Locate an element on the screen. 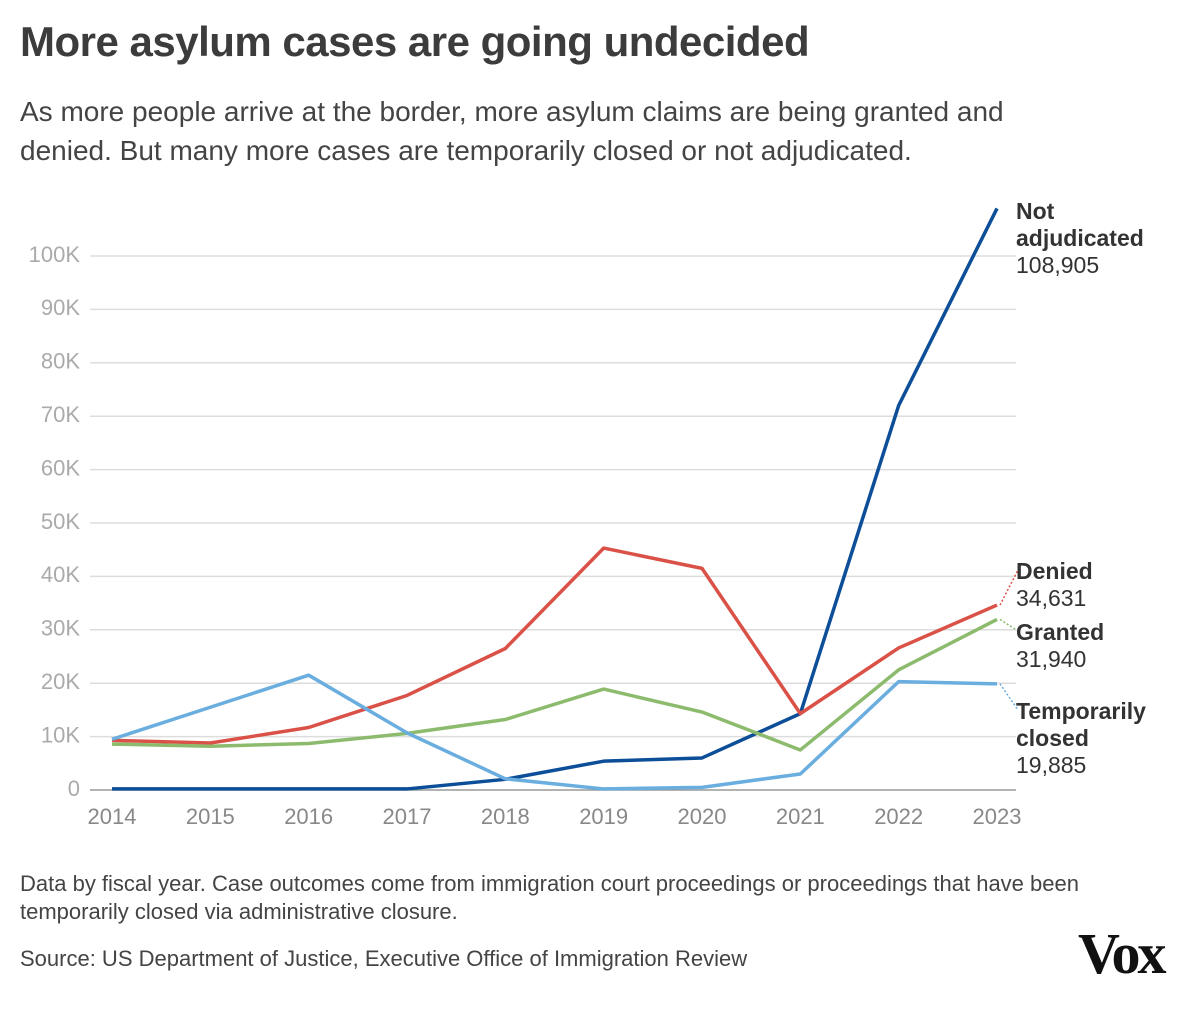  series-label: Not adjudicated 108,905 is located at coordinates (1096, 238).